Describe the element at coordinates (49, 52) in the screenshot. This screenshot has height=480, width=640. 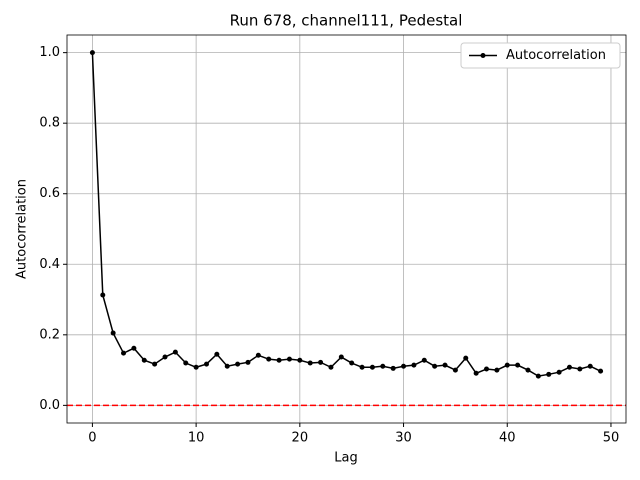
I see `y-tick-label: 1.0` at that location.